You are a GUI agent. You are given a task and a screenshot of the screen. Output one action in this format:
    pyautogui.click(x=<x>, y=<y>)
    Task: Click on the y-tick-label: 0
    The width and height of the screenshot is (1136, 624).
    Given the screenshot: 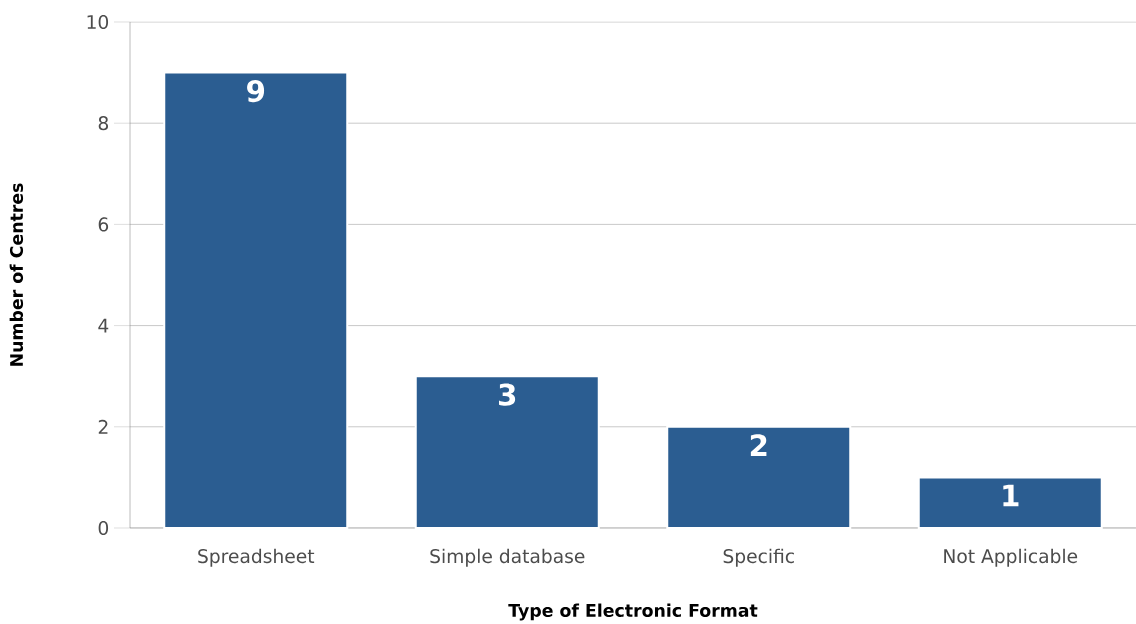 What is the action you would take?
    pyautogui.click(x=103, y=528)
    